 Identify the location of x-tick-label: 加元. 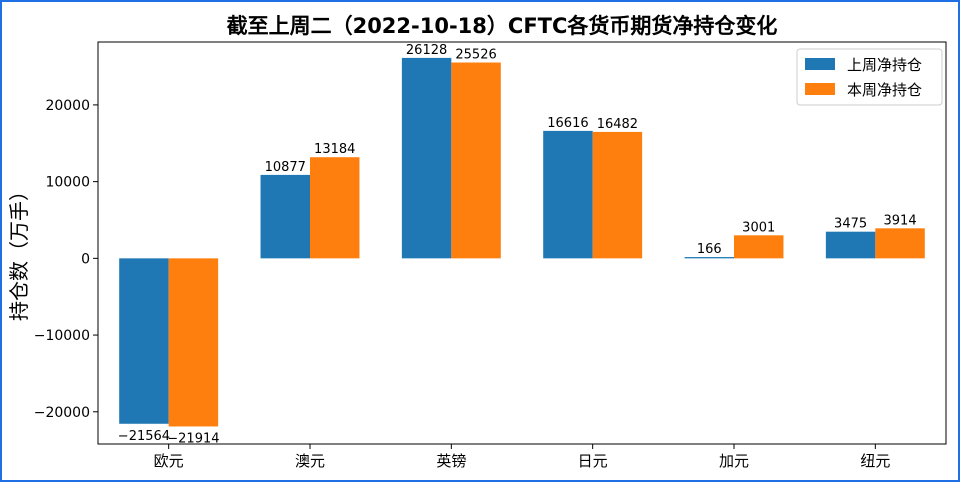
(734, 461).